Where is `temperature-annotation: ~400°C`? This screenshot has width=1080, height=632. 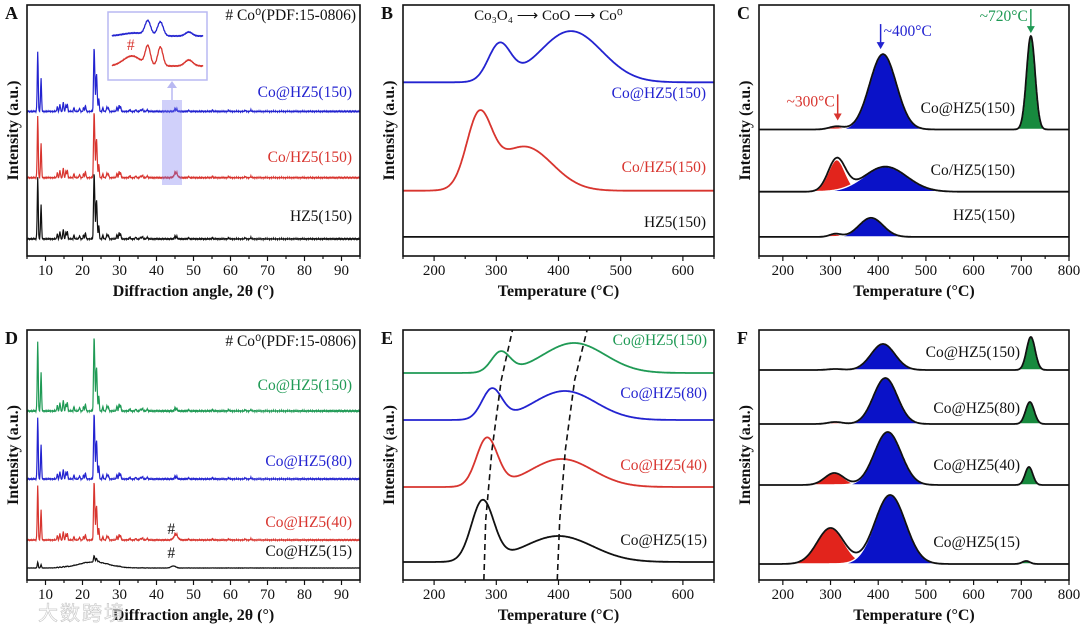 temperature-annotation: ~400°C is located at coordinates (908, 31).